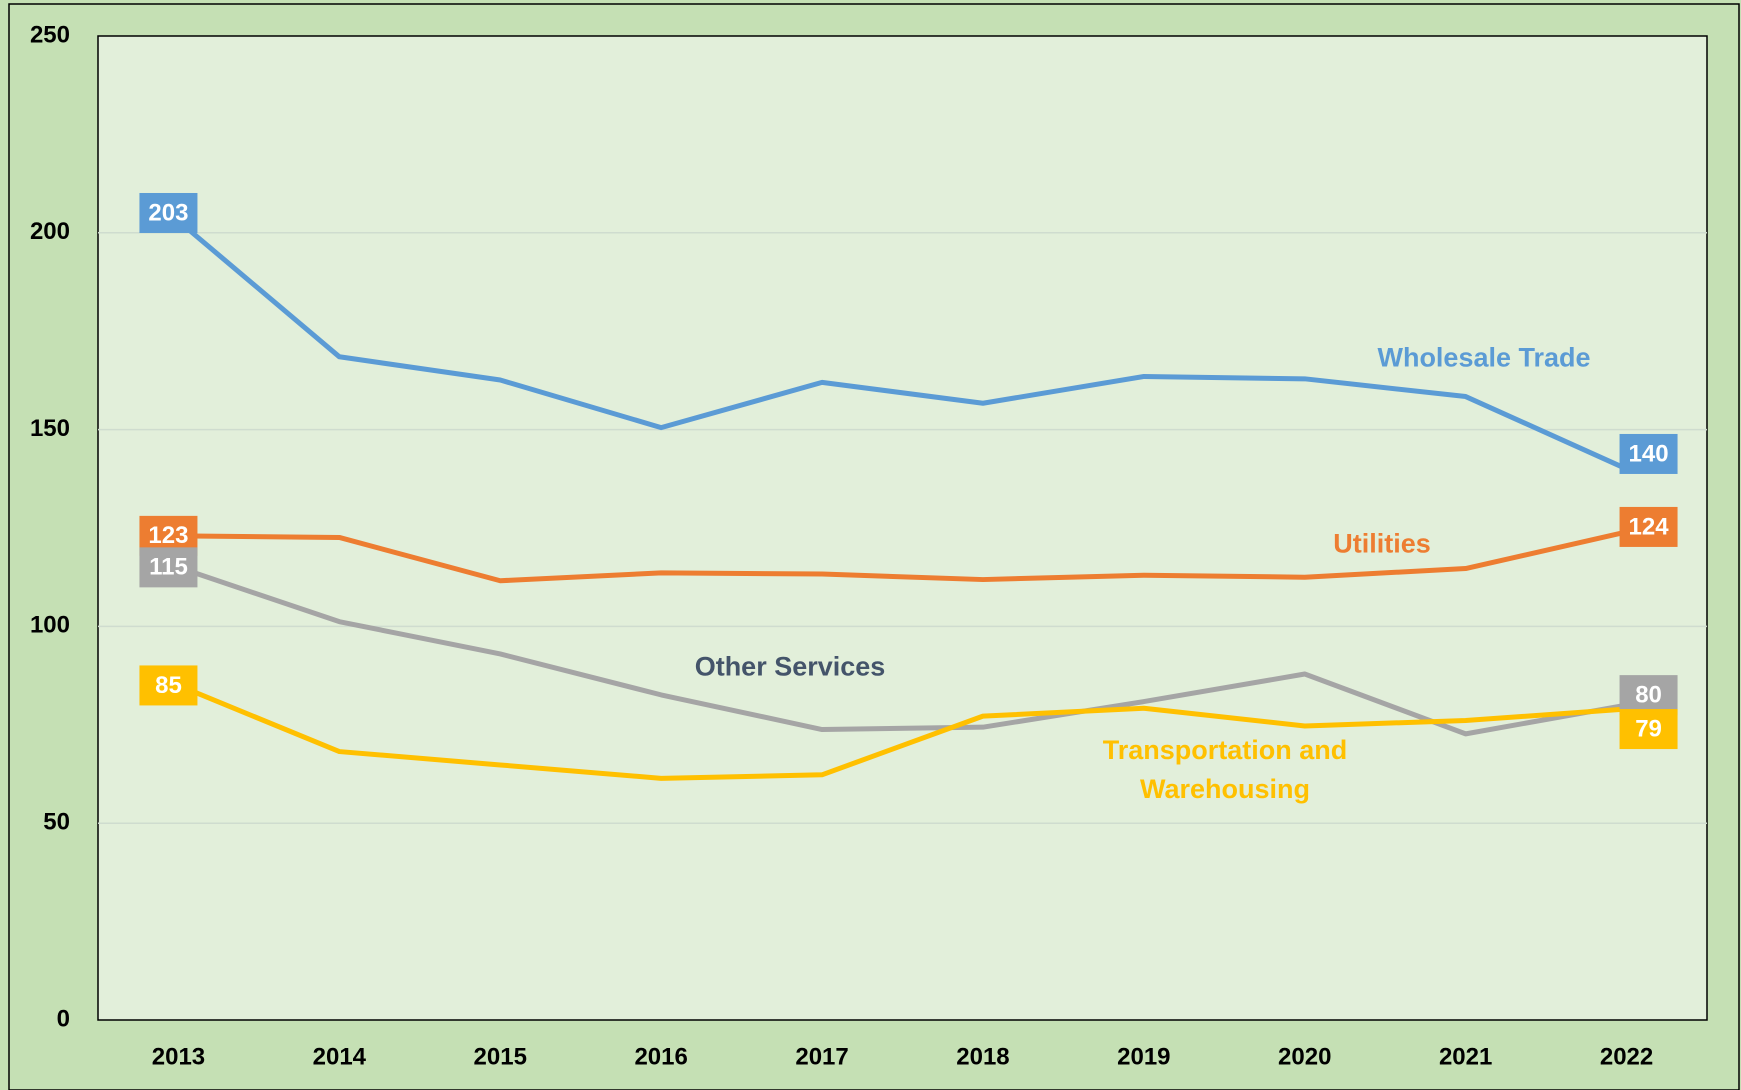 The height and width of the screenshot is (1090, 1741). I want to click on series-name: Utilities, so click(1382, 543).